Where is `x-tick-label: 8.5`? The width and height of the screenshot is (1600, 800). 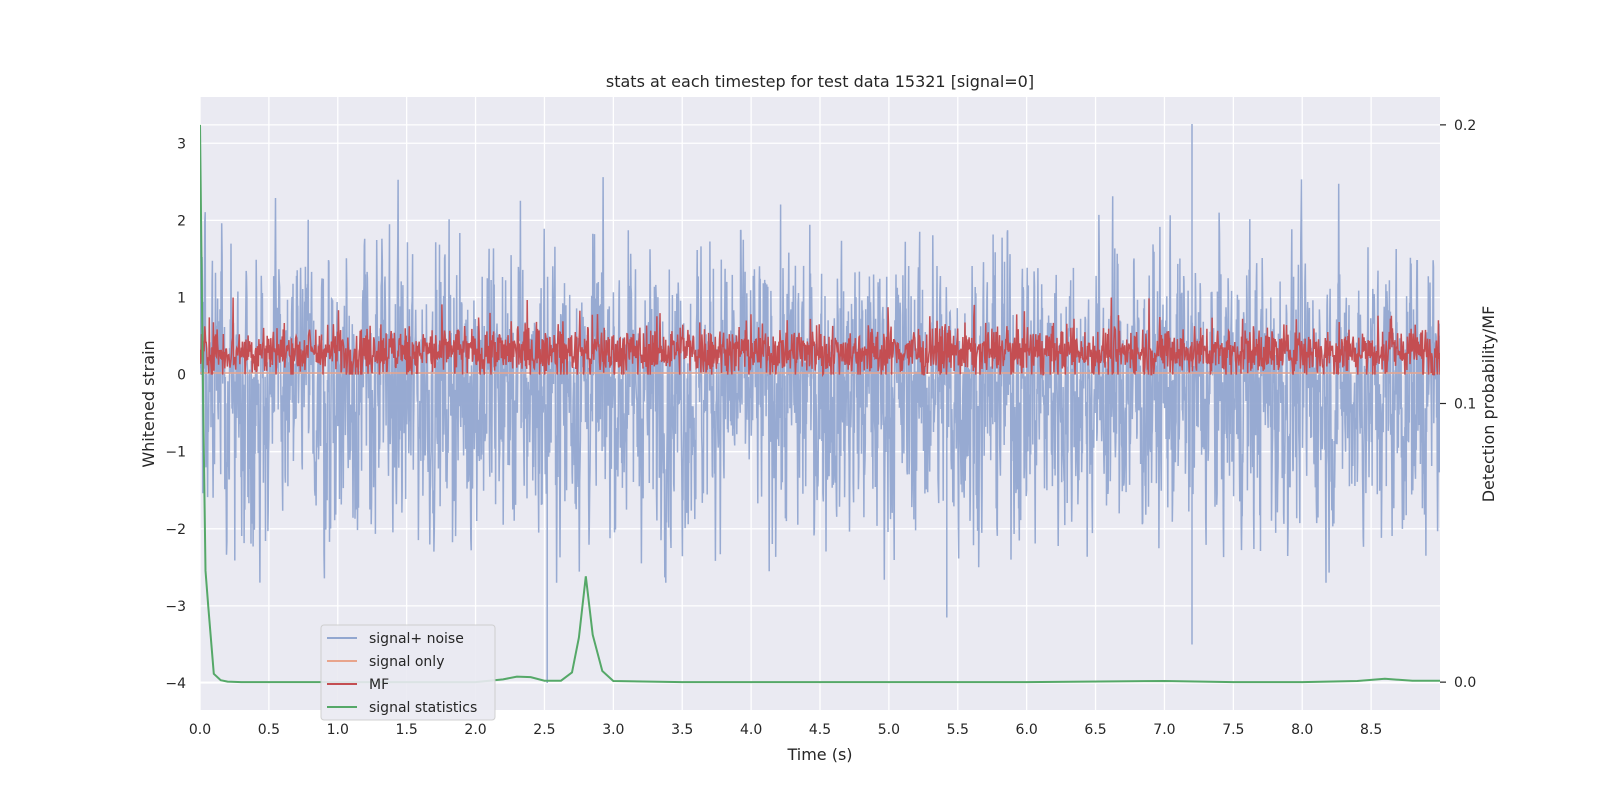
x-tick-label: 8.5 is located at coordinates (1371, 730).